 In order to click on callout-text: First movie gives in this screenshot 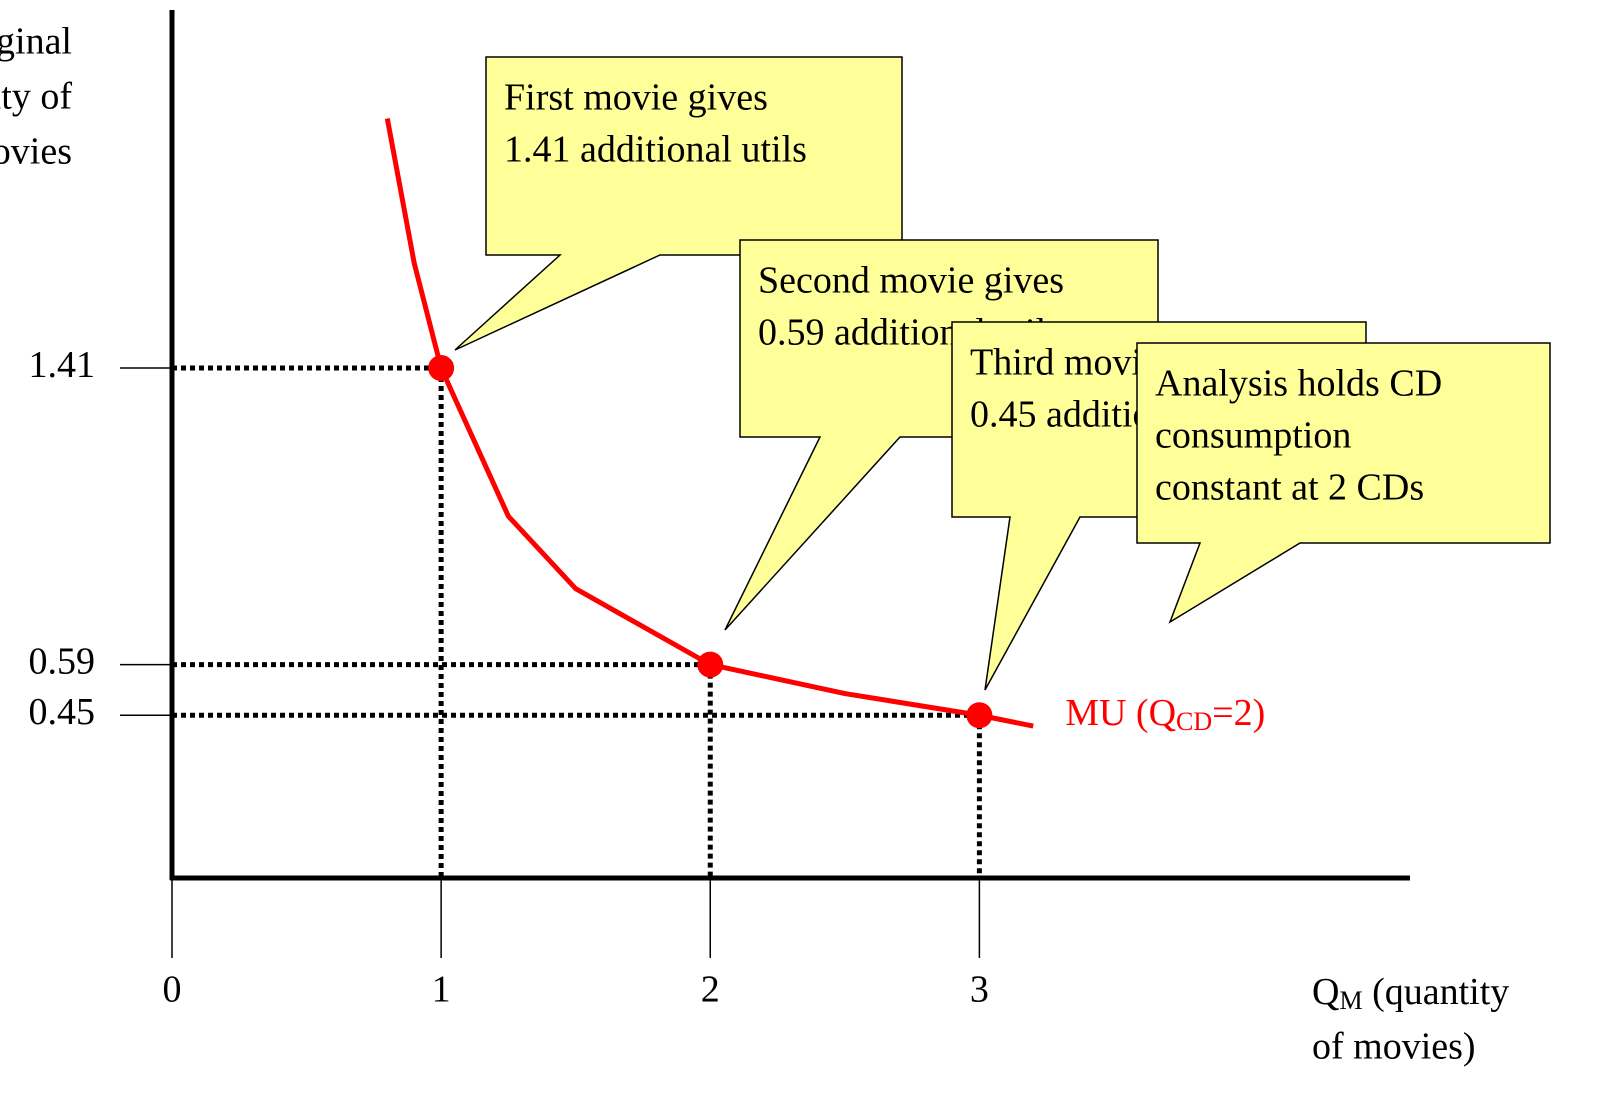, I will do `click(636, 98)`.